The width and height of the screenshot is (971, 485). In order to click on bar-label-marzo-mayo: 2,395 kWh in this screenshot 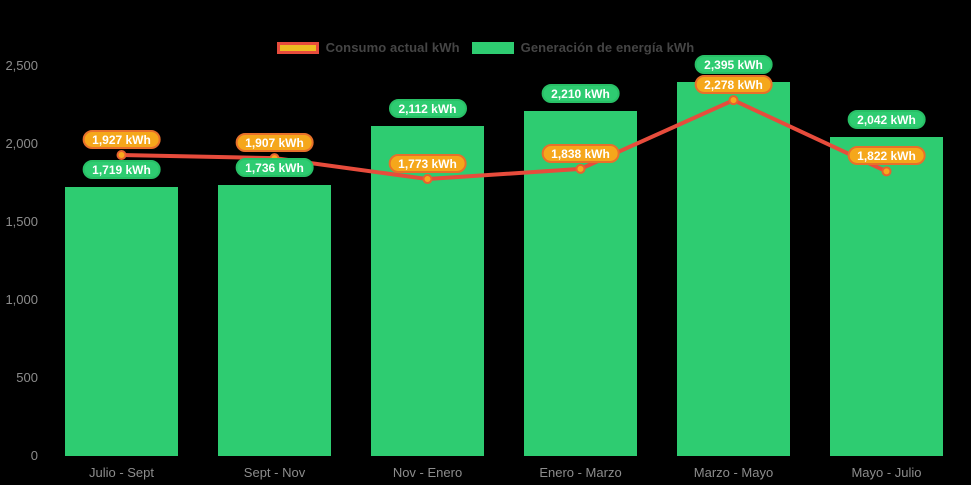, I will do `click(733, 64)`.